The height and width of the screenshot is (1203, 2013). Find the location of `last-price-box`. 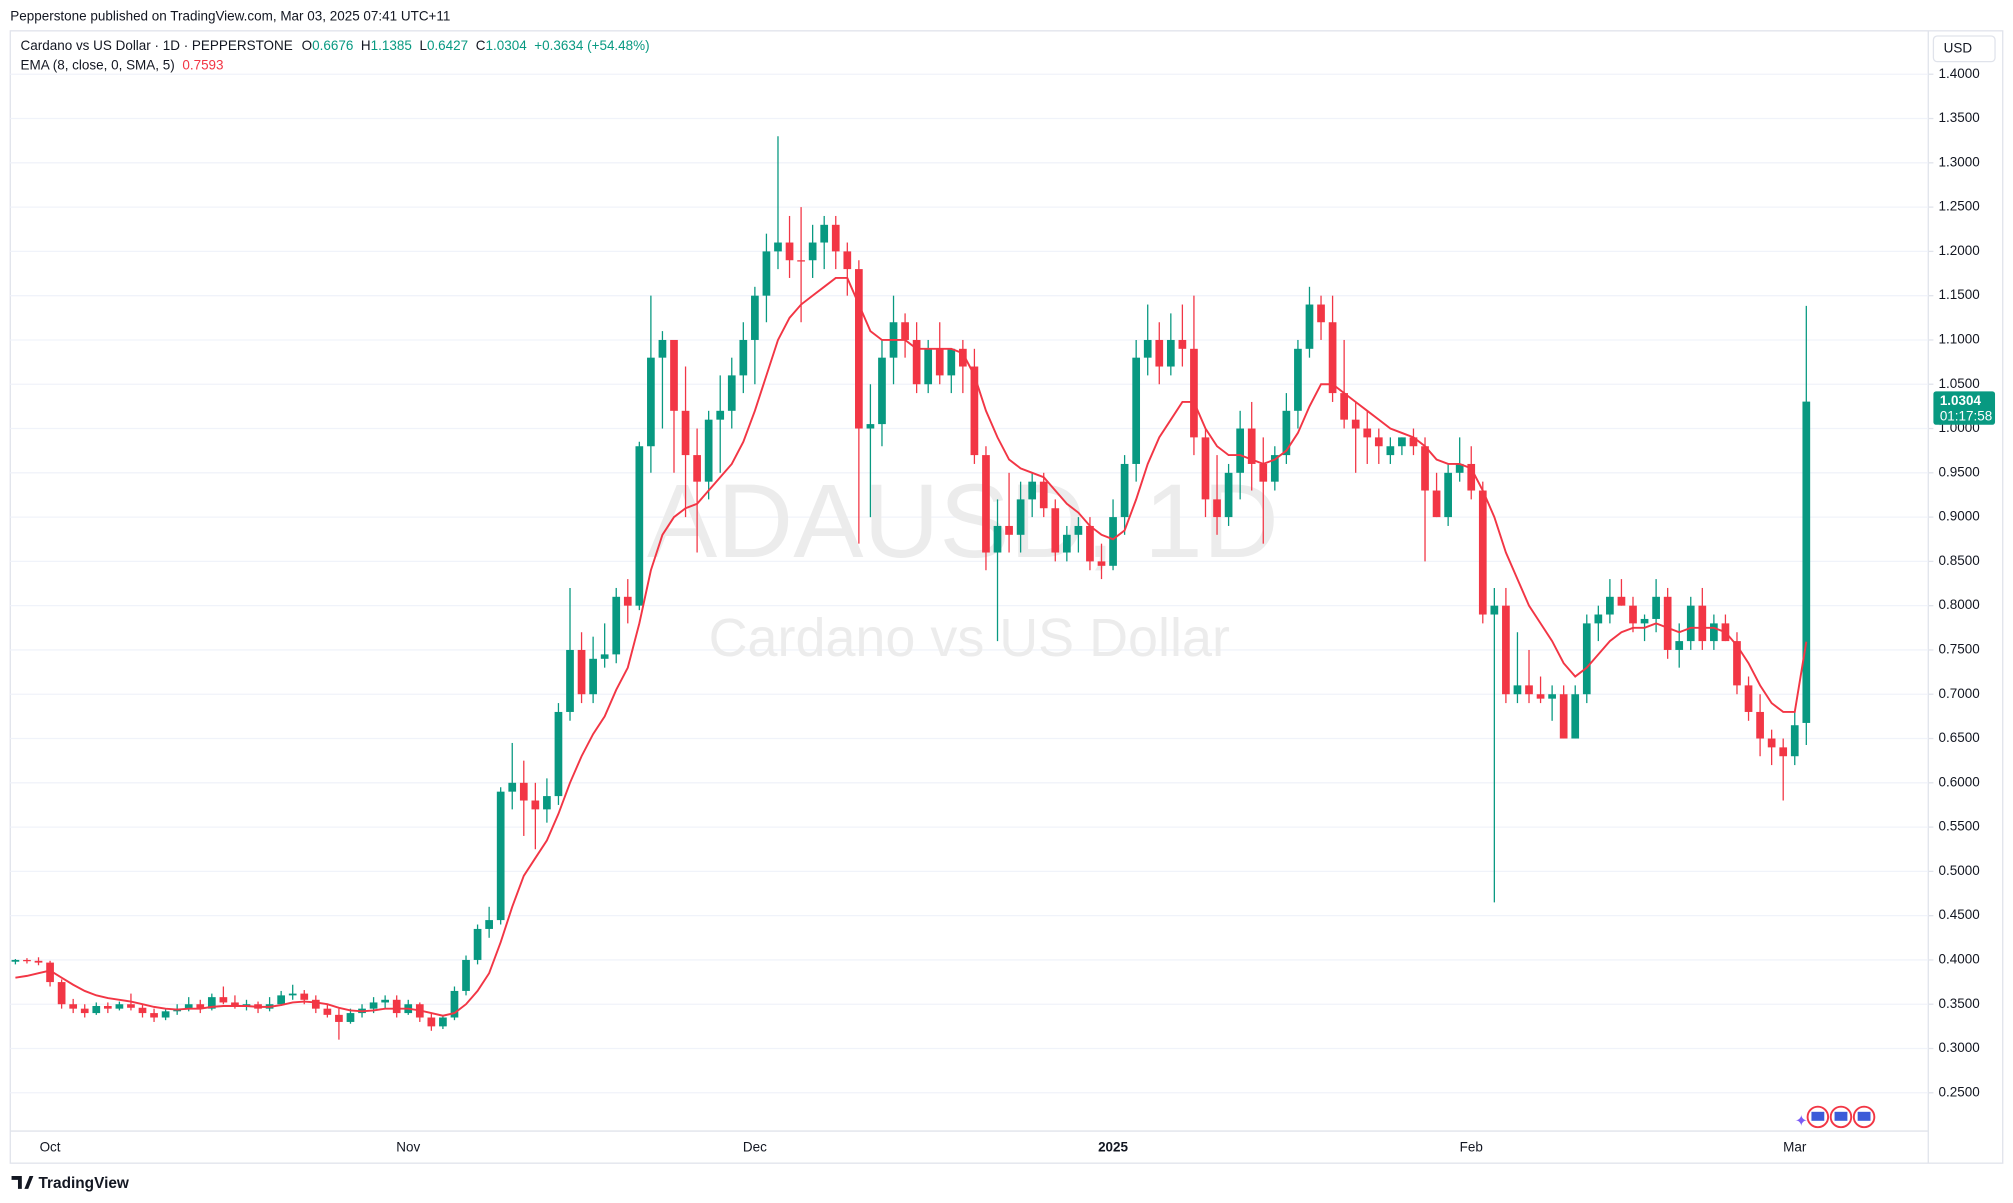

last-price-box is located at coordinates (1964, 408).